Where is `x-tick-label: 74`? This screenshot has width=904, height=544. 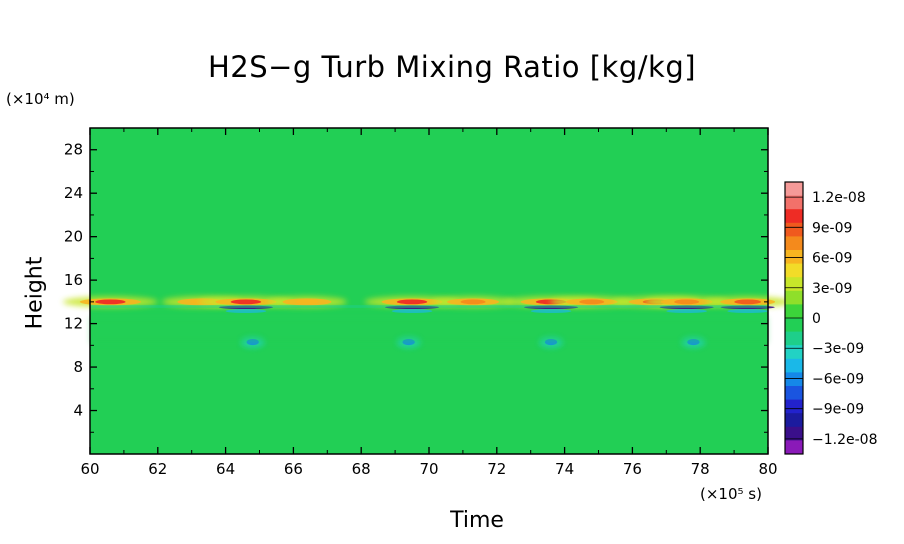
x-tick-label: 74 is located at coordinates (564, 469).